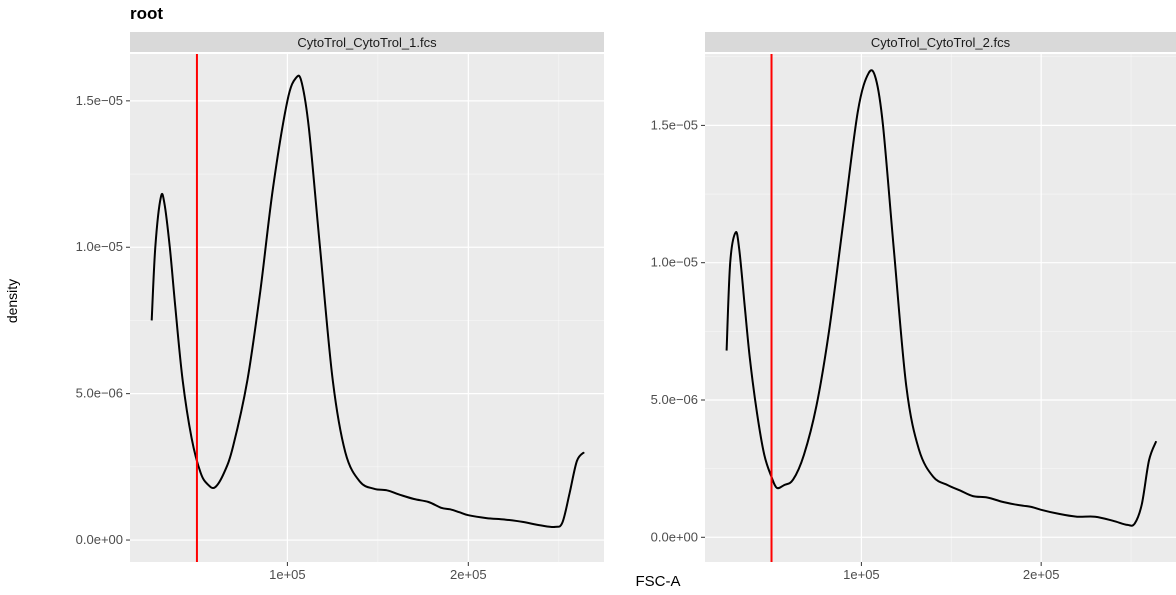  I want to click on panel-2-x-tick-label: 1e+05, so click(861, 574).